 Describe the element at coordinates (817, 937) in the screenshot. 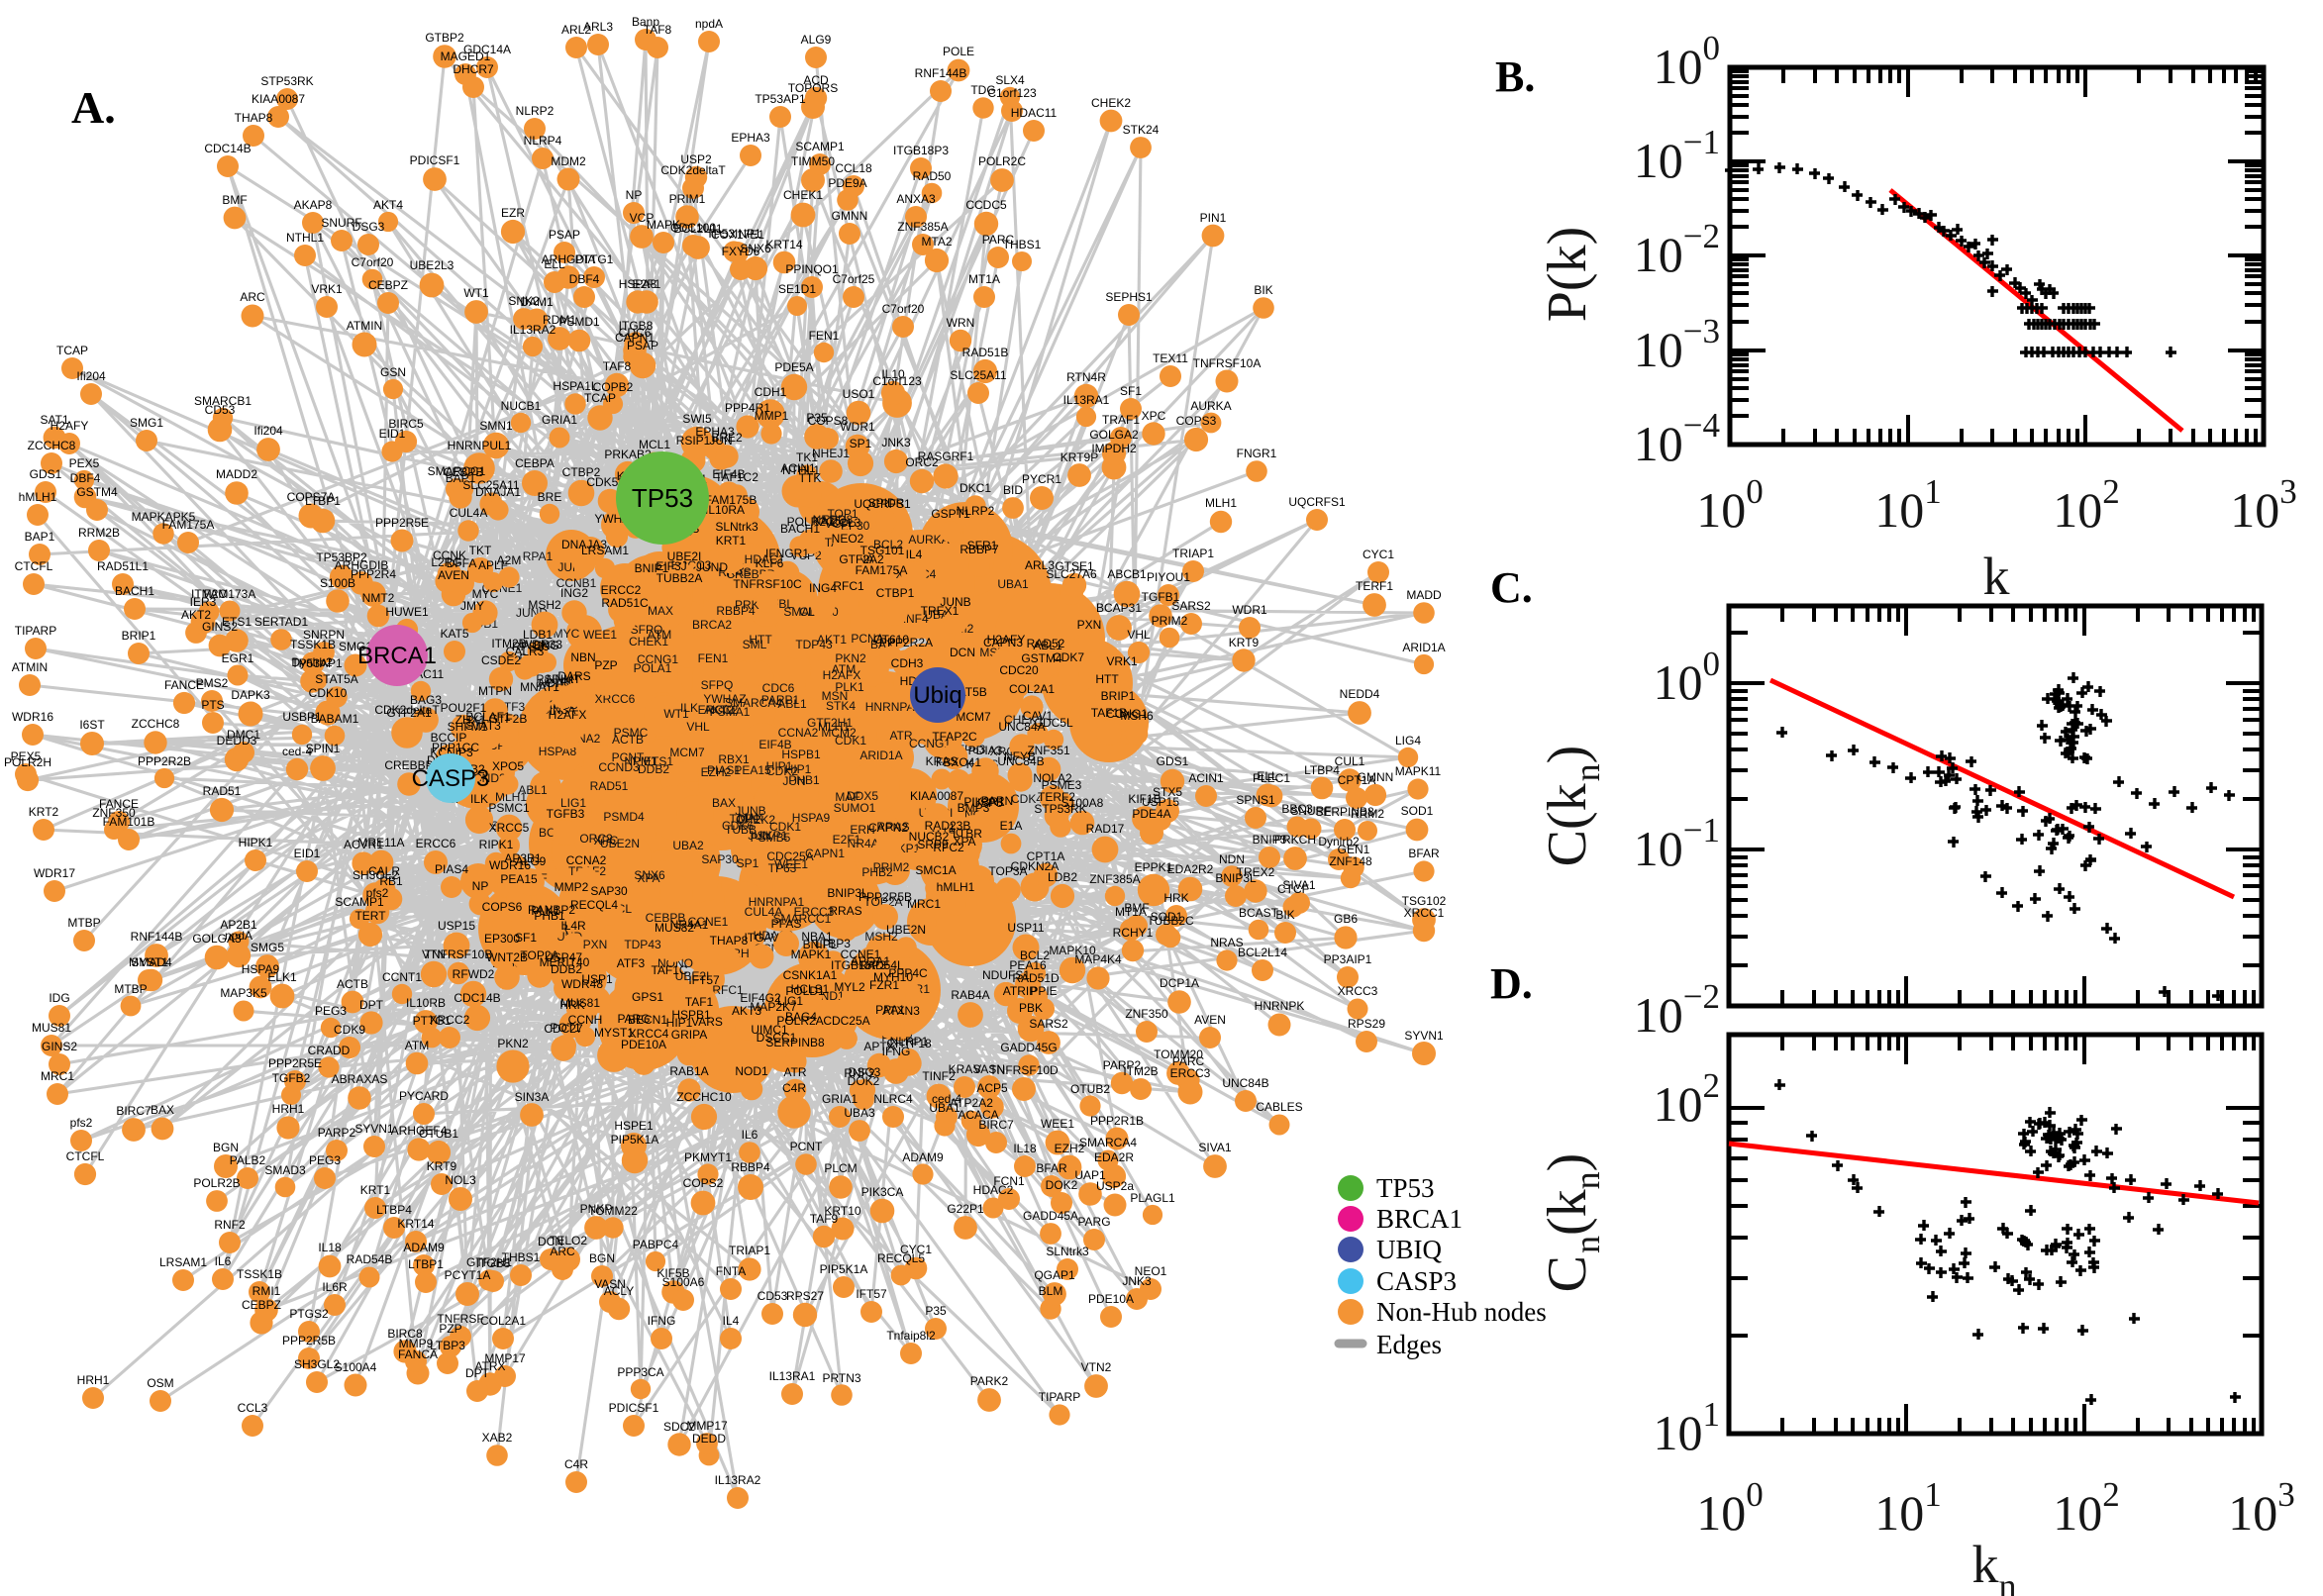

I see `svg-text: NBA1` at that location.